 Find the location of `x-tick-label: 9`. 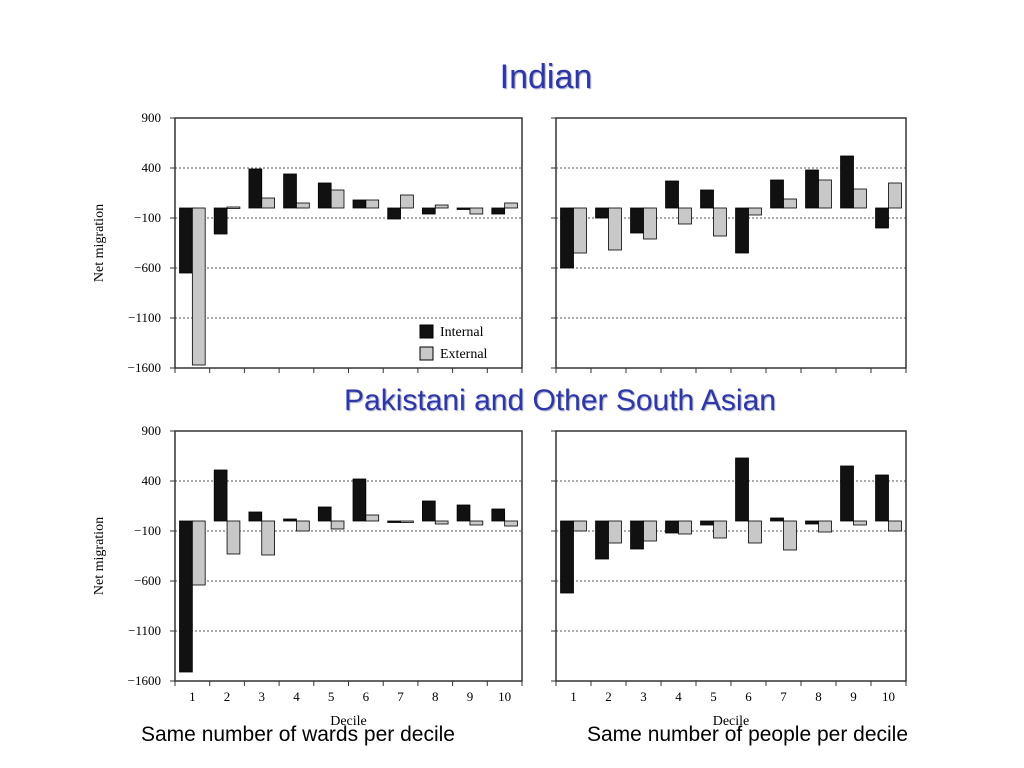

x-tick-label: 9 is located at coordinates (853, 696).